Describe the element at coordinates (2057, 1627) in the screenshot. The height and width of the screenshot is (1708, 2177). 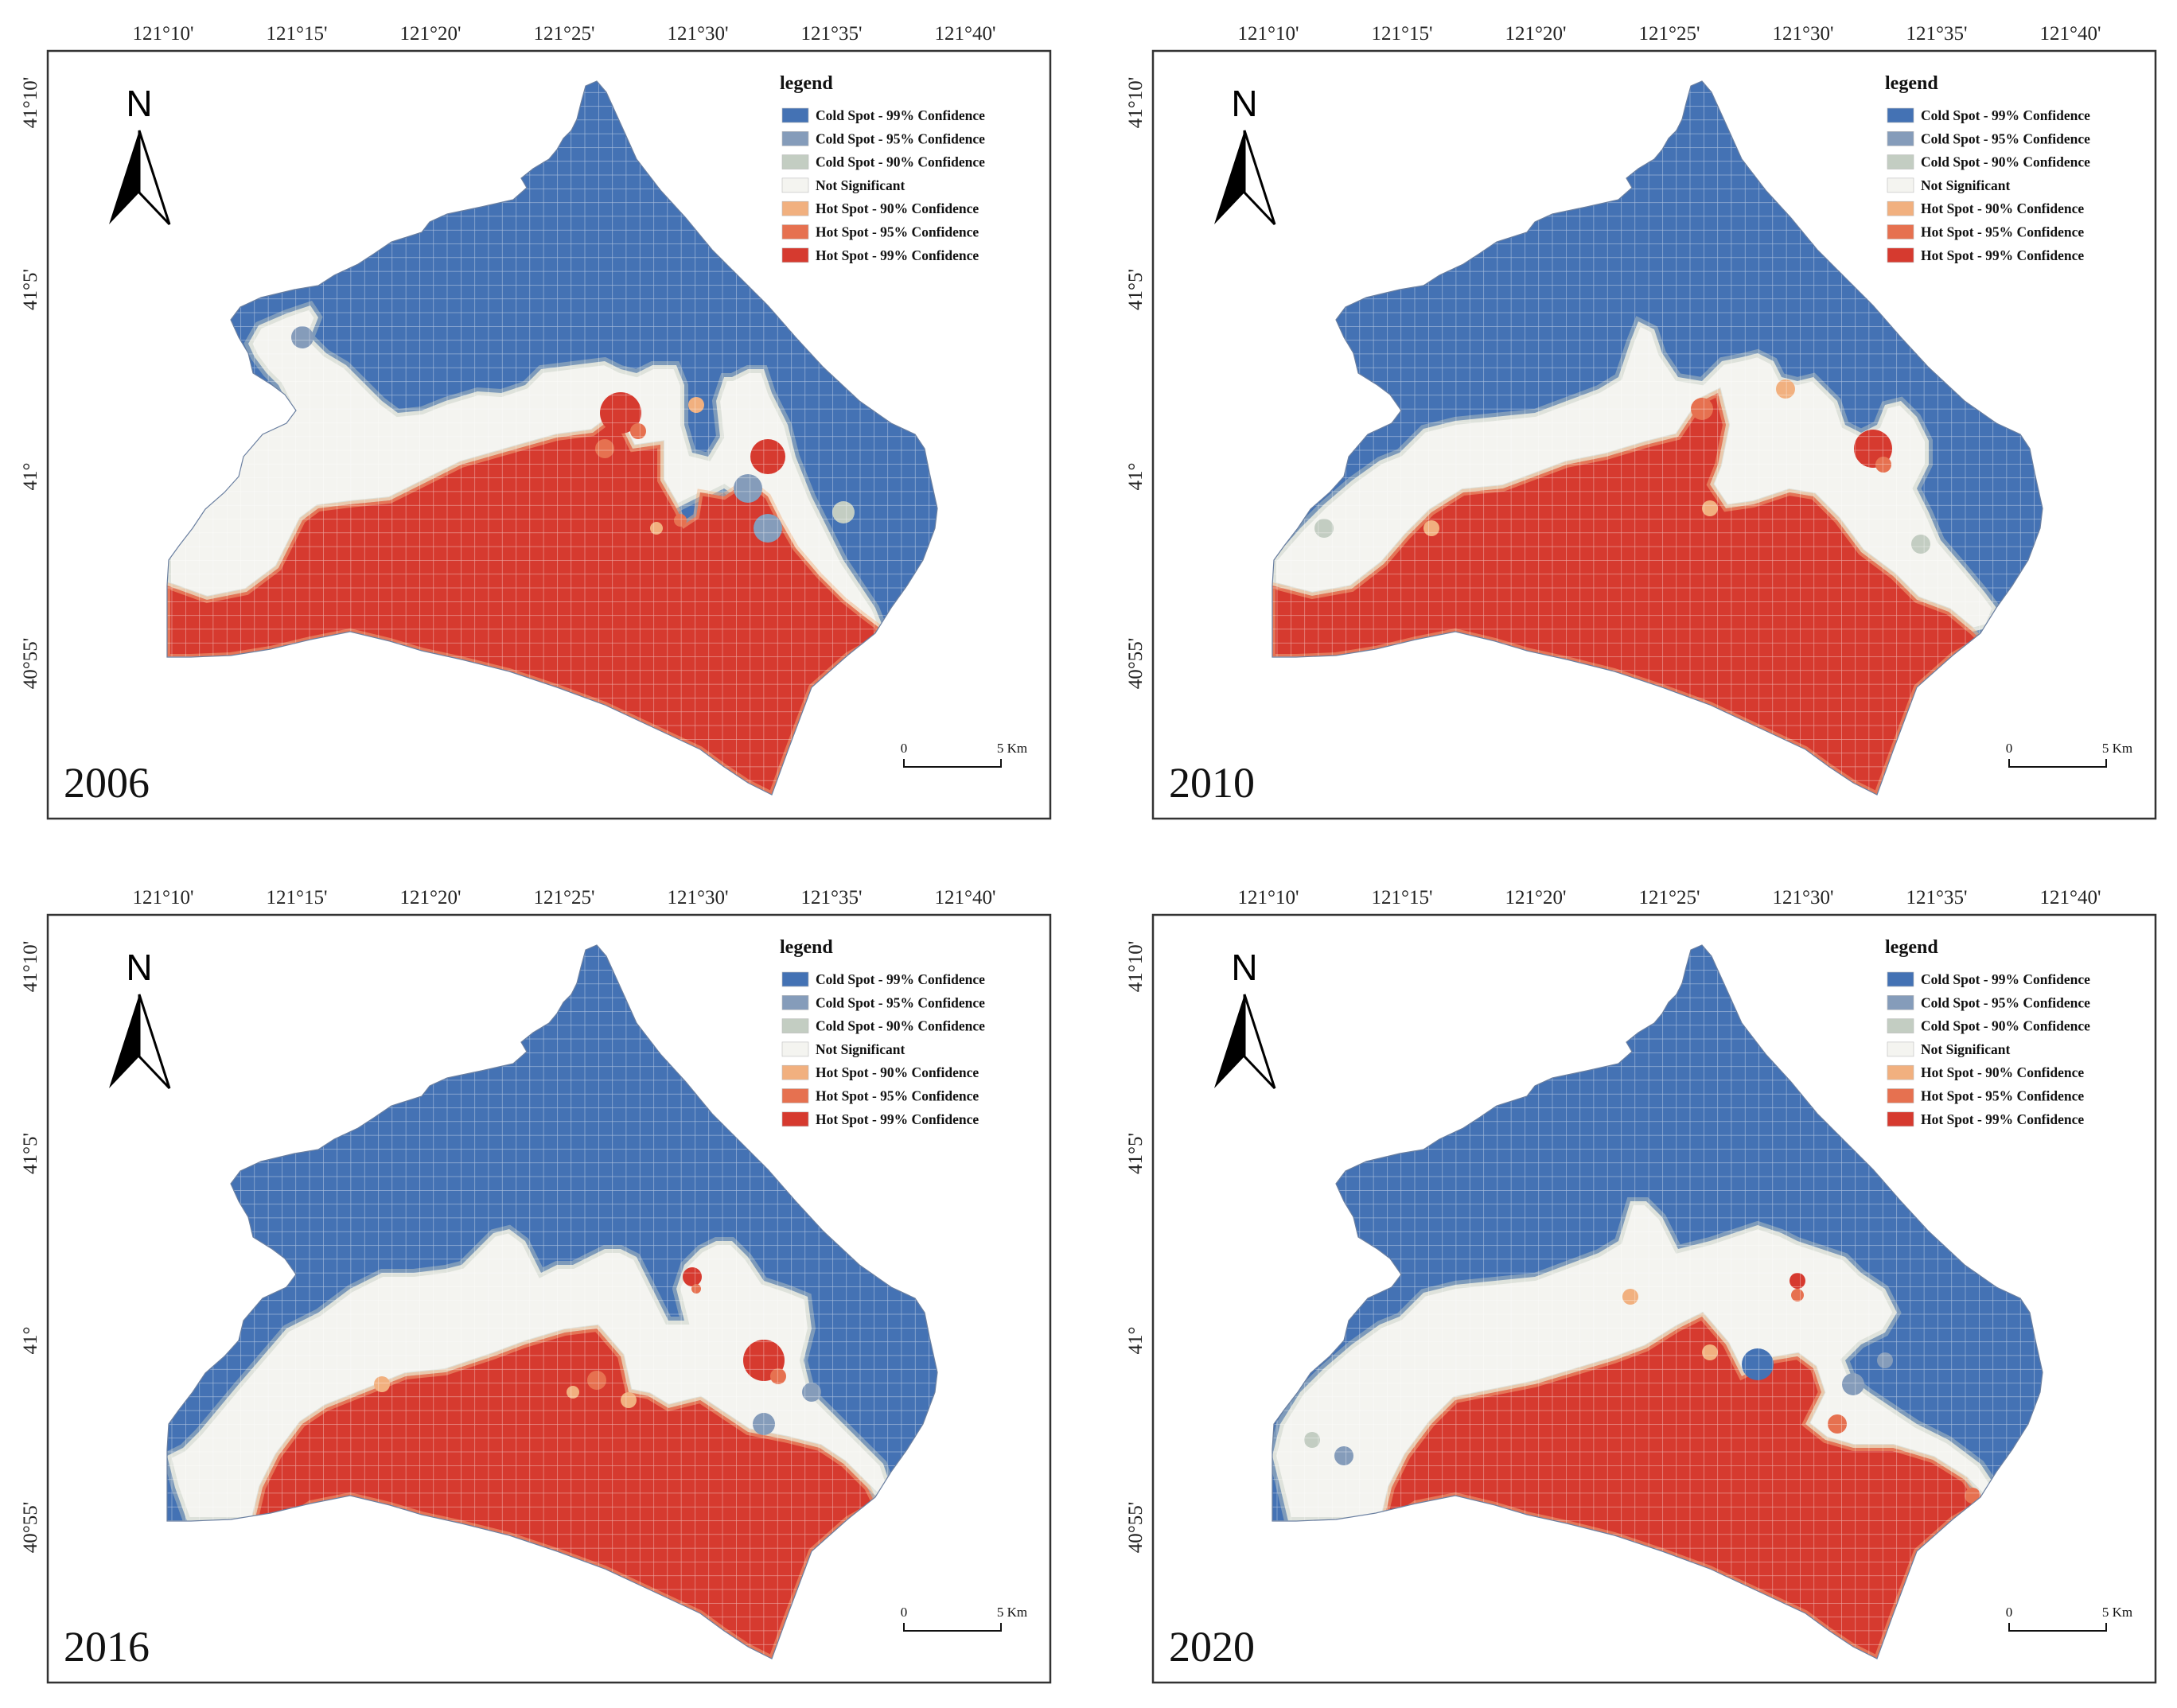
I see `scale-bar-line` at that location.